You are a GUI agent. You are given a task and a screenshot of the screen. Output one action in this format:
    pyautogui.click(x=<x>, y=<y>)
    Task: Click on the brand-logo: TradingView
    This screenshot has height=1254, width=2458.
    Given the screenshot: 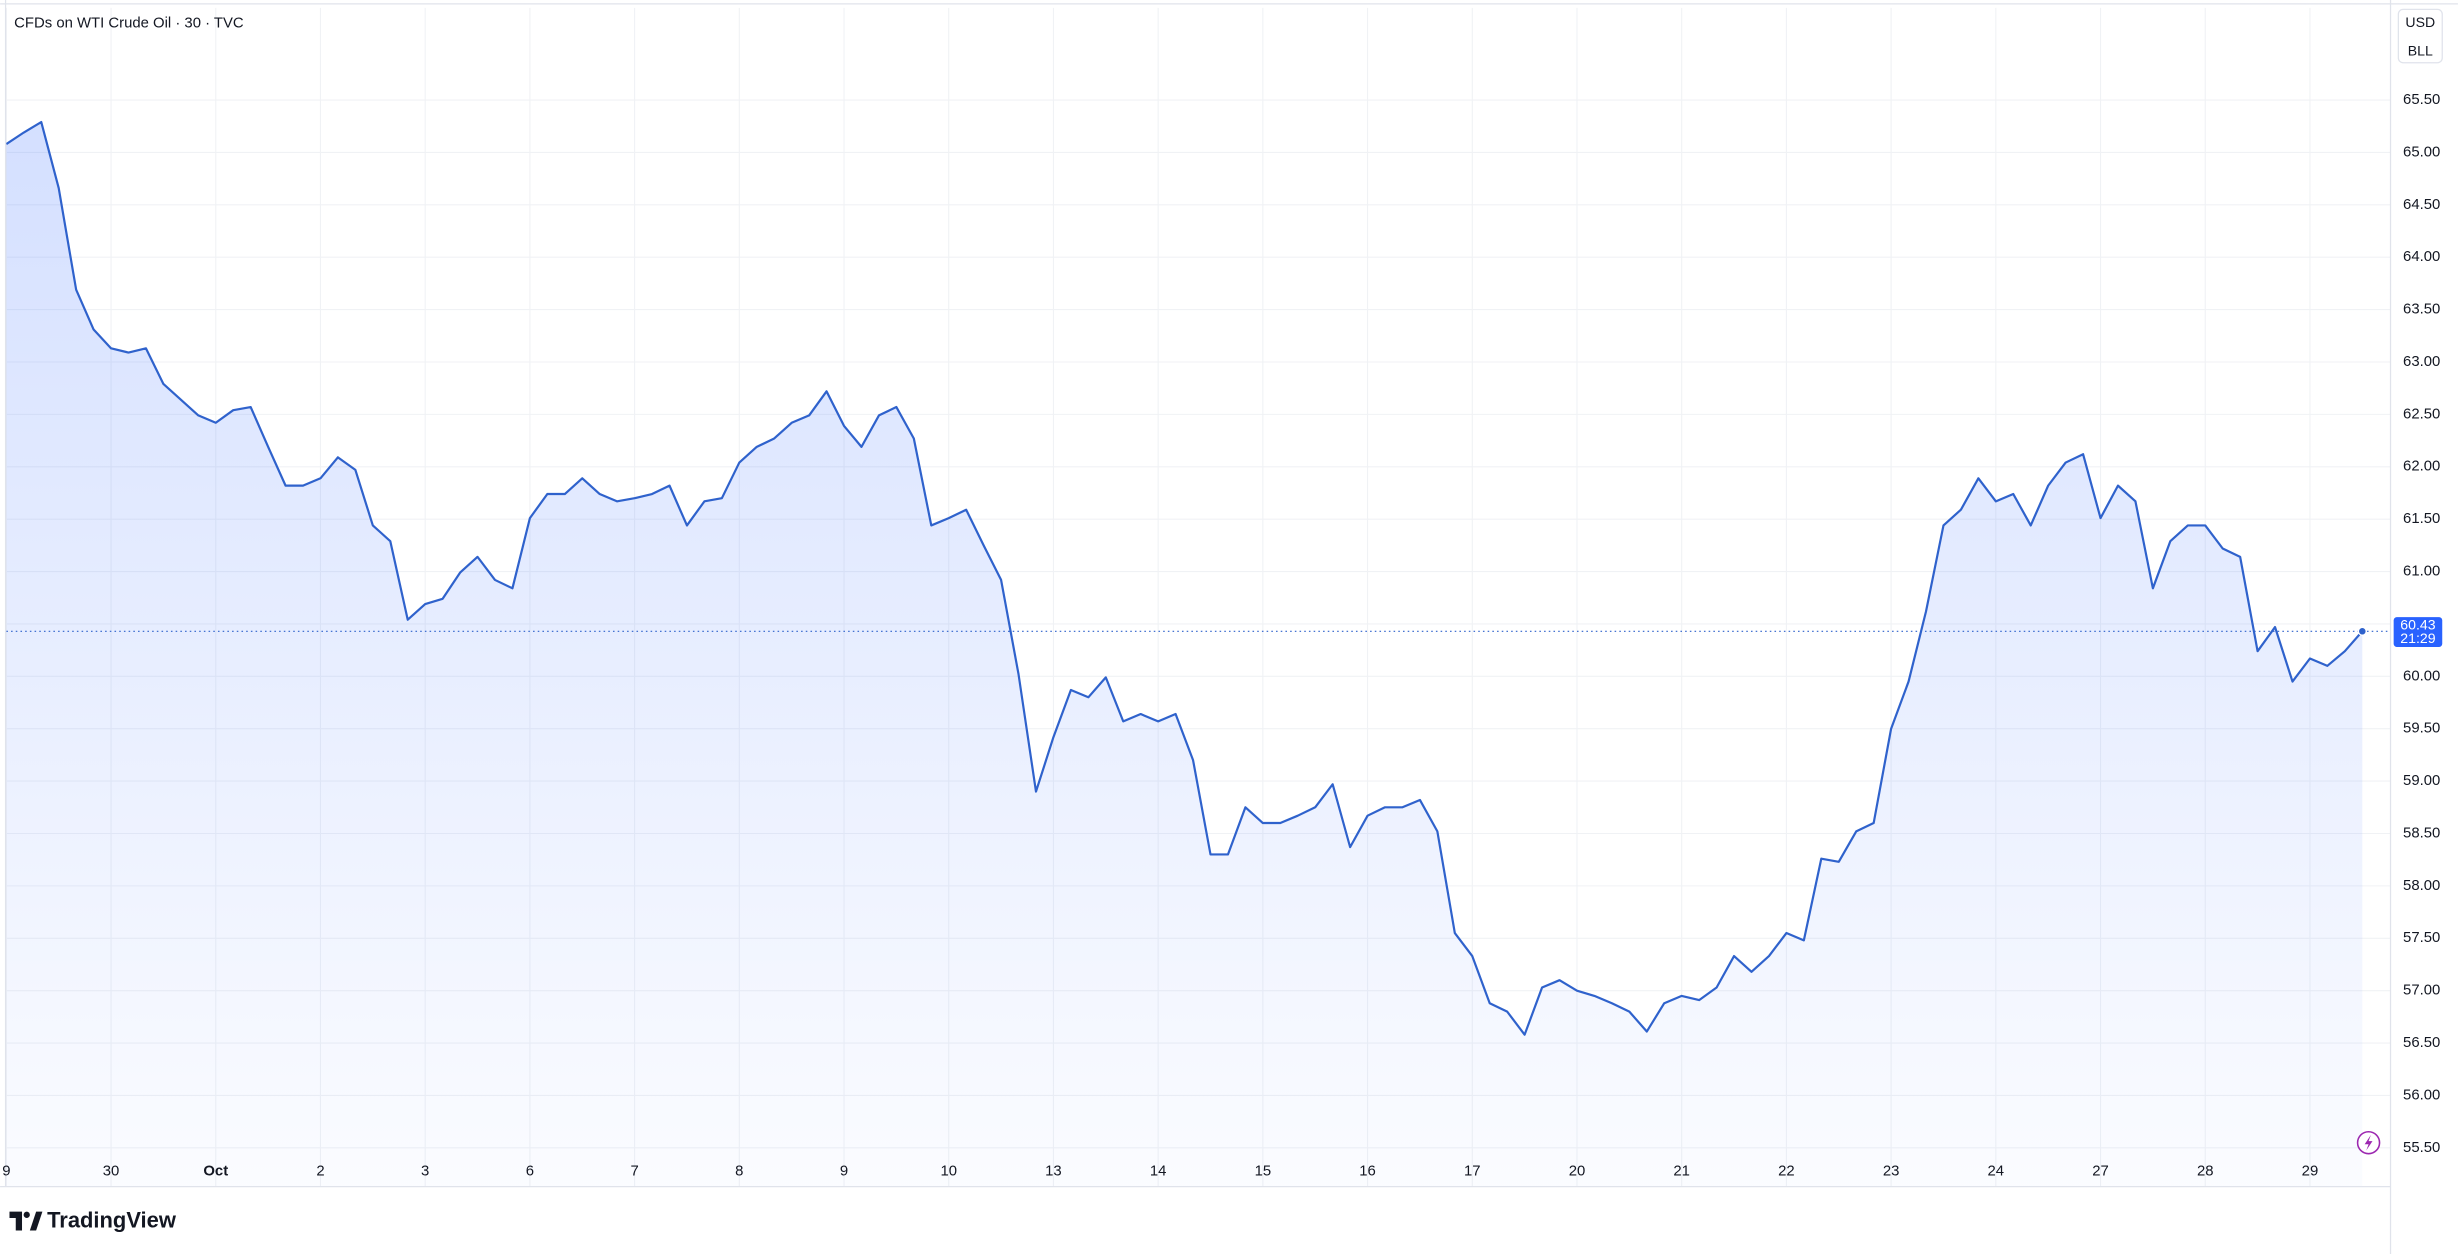 What is the action you would take?
    pyautogui.click(x=93, y=1220)
    